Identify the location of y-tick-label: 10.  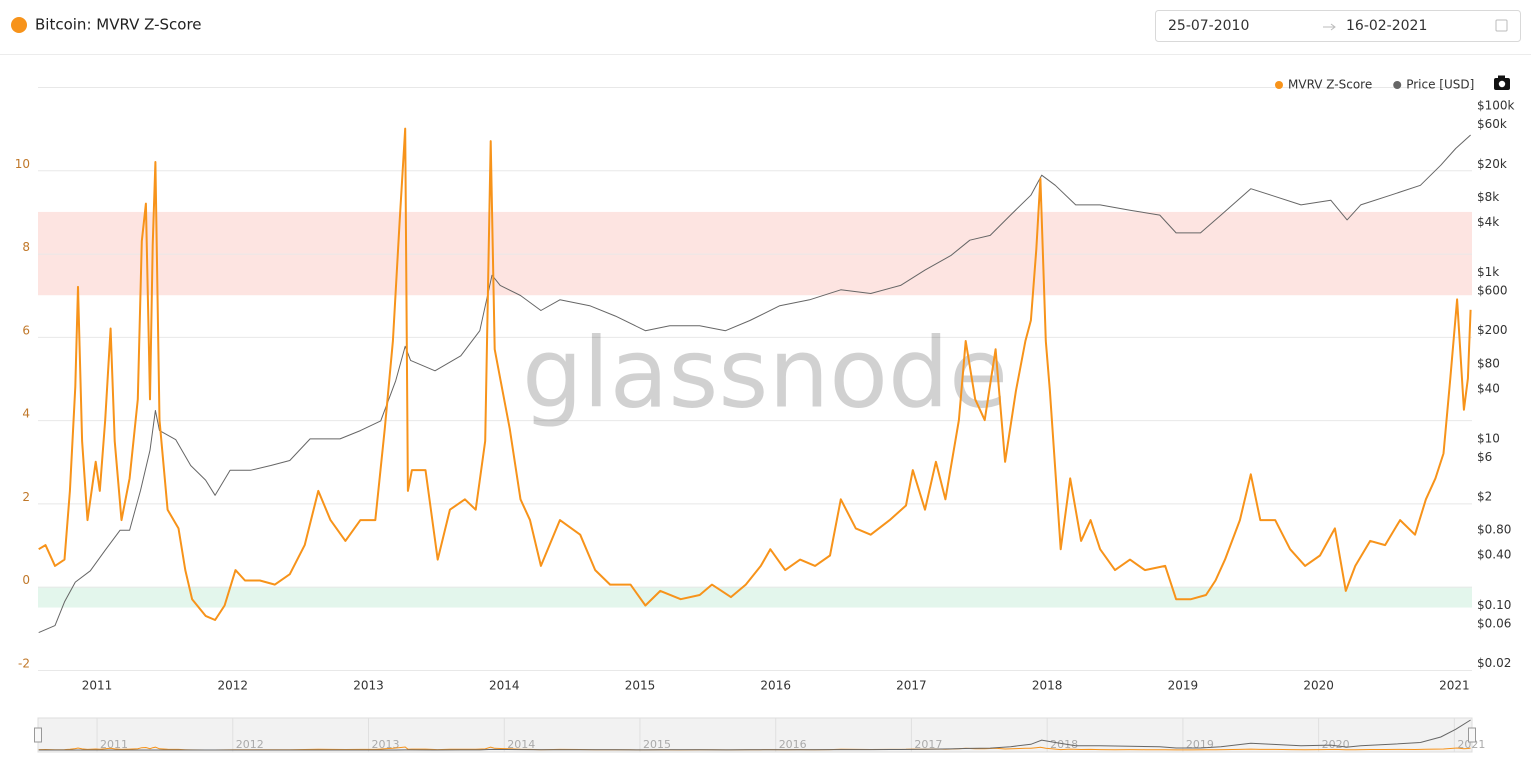
(22, 164).